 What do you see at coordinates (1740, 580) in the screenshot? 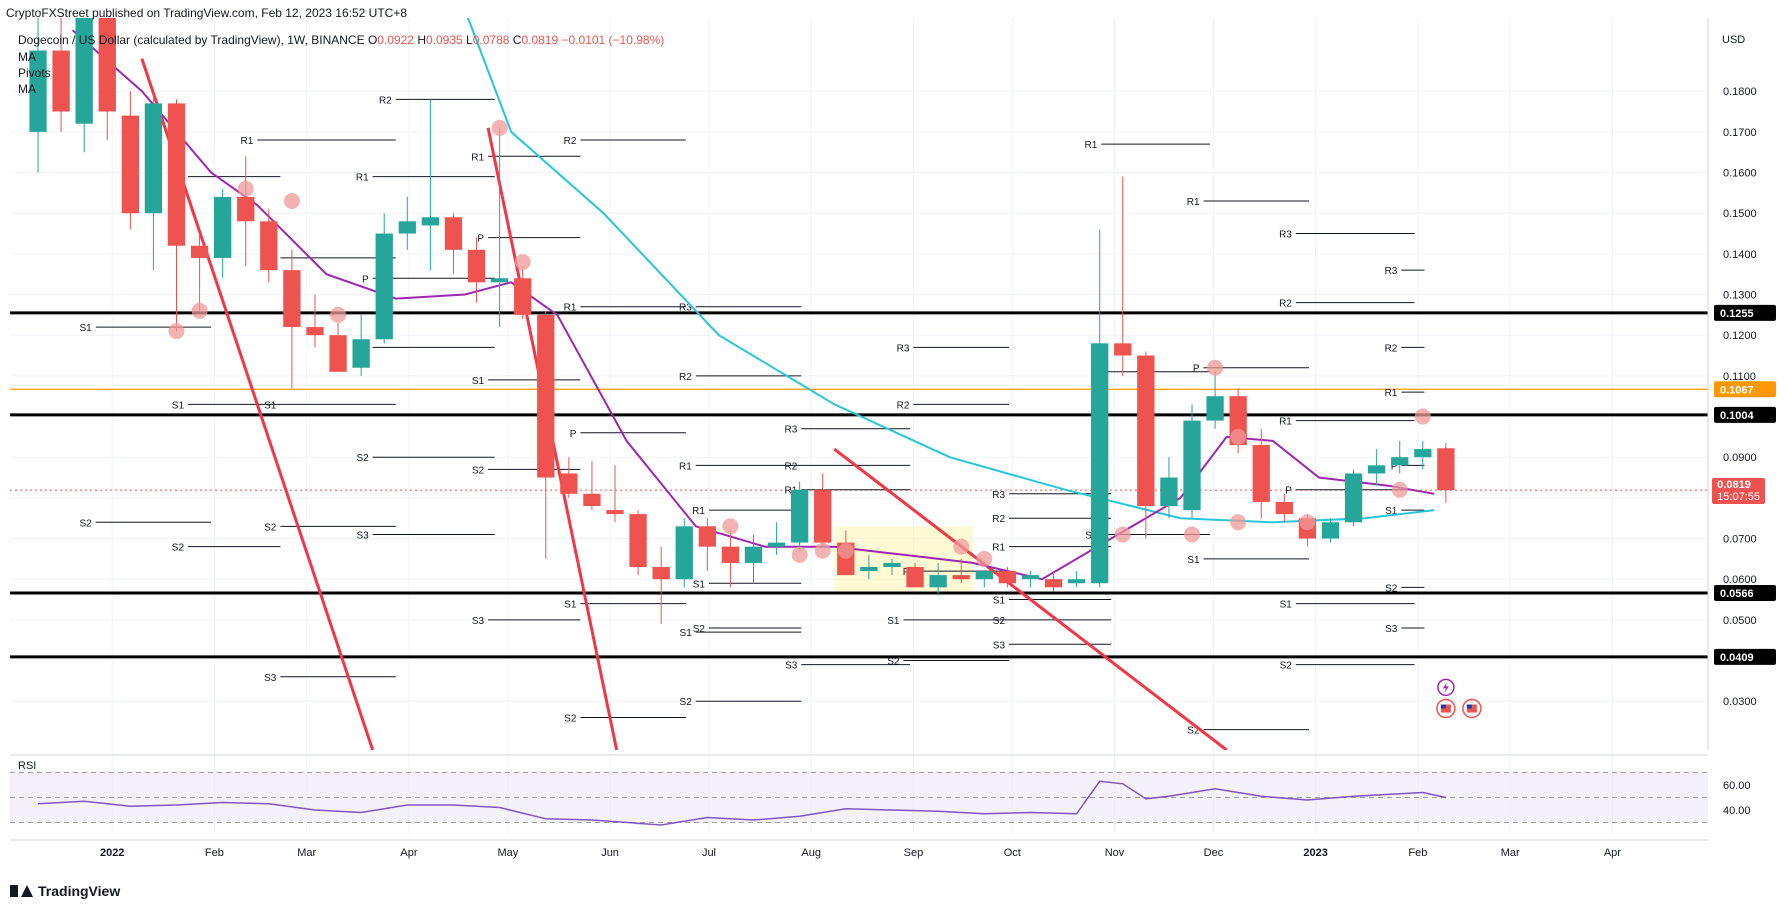
I see `price-tick-label: 0.0600` at bounding box center [1740, 580].